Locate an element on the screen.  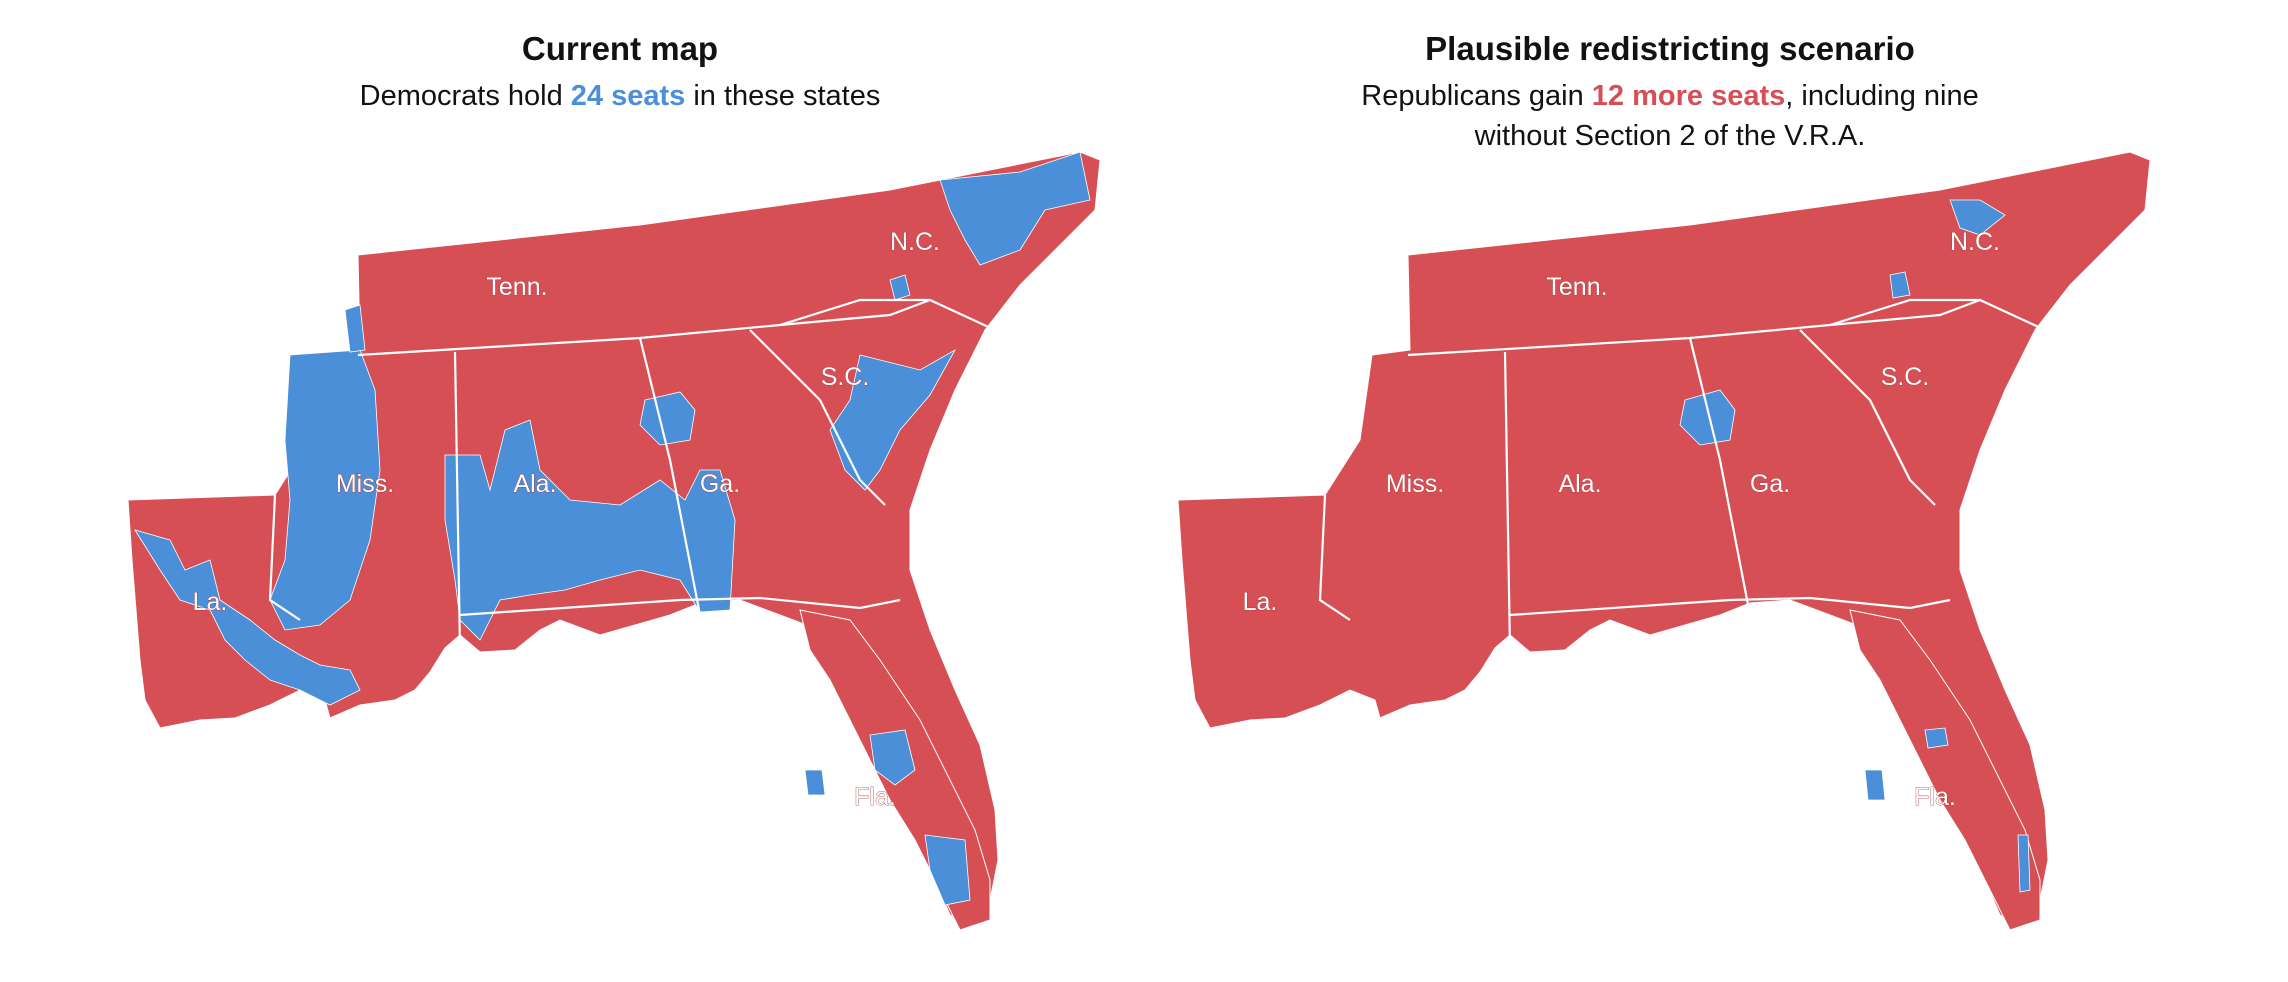
dem-district-al-ga is located at coordinates (590, 530).